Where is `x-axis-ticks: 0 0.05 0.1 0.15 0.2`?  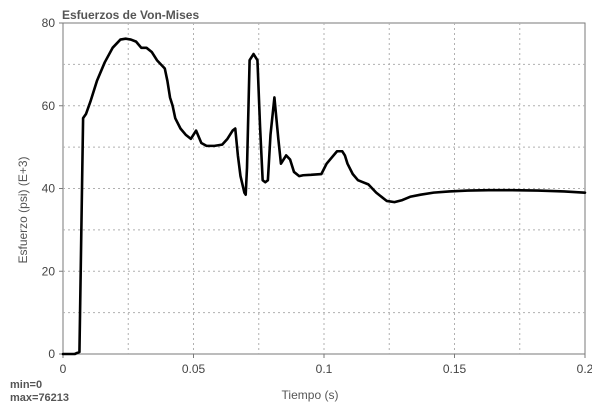
x-axis-ticks: 0 0.05 0.1 0.15 0.2 is located at coordinates (326, 365).